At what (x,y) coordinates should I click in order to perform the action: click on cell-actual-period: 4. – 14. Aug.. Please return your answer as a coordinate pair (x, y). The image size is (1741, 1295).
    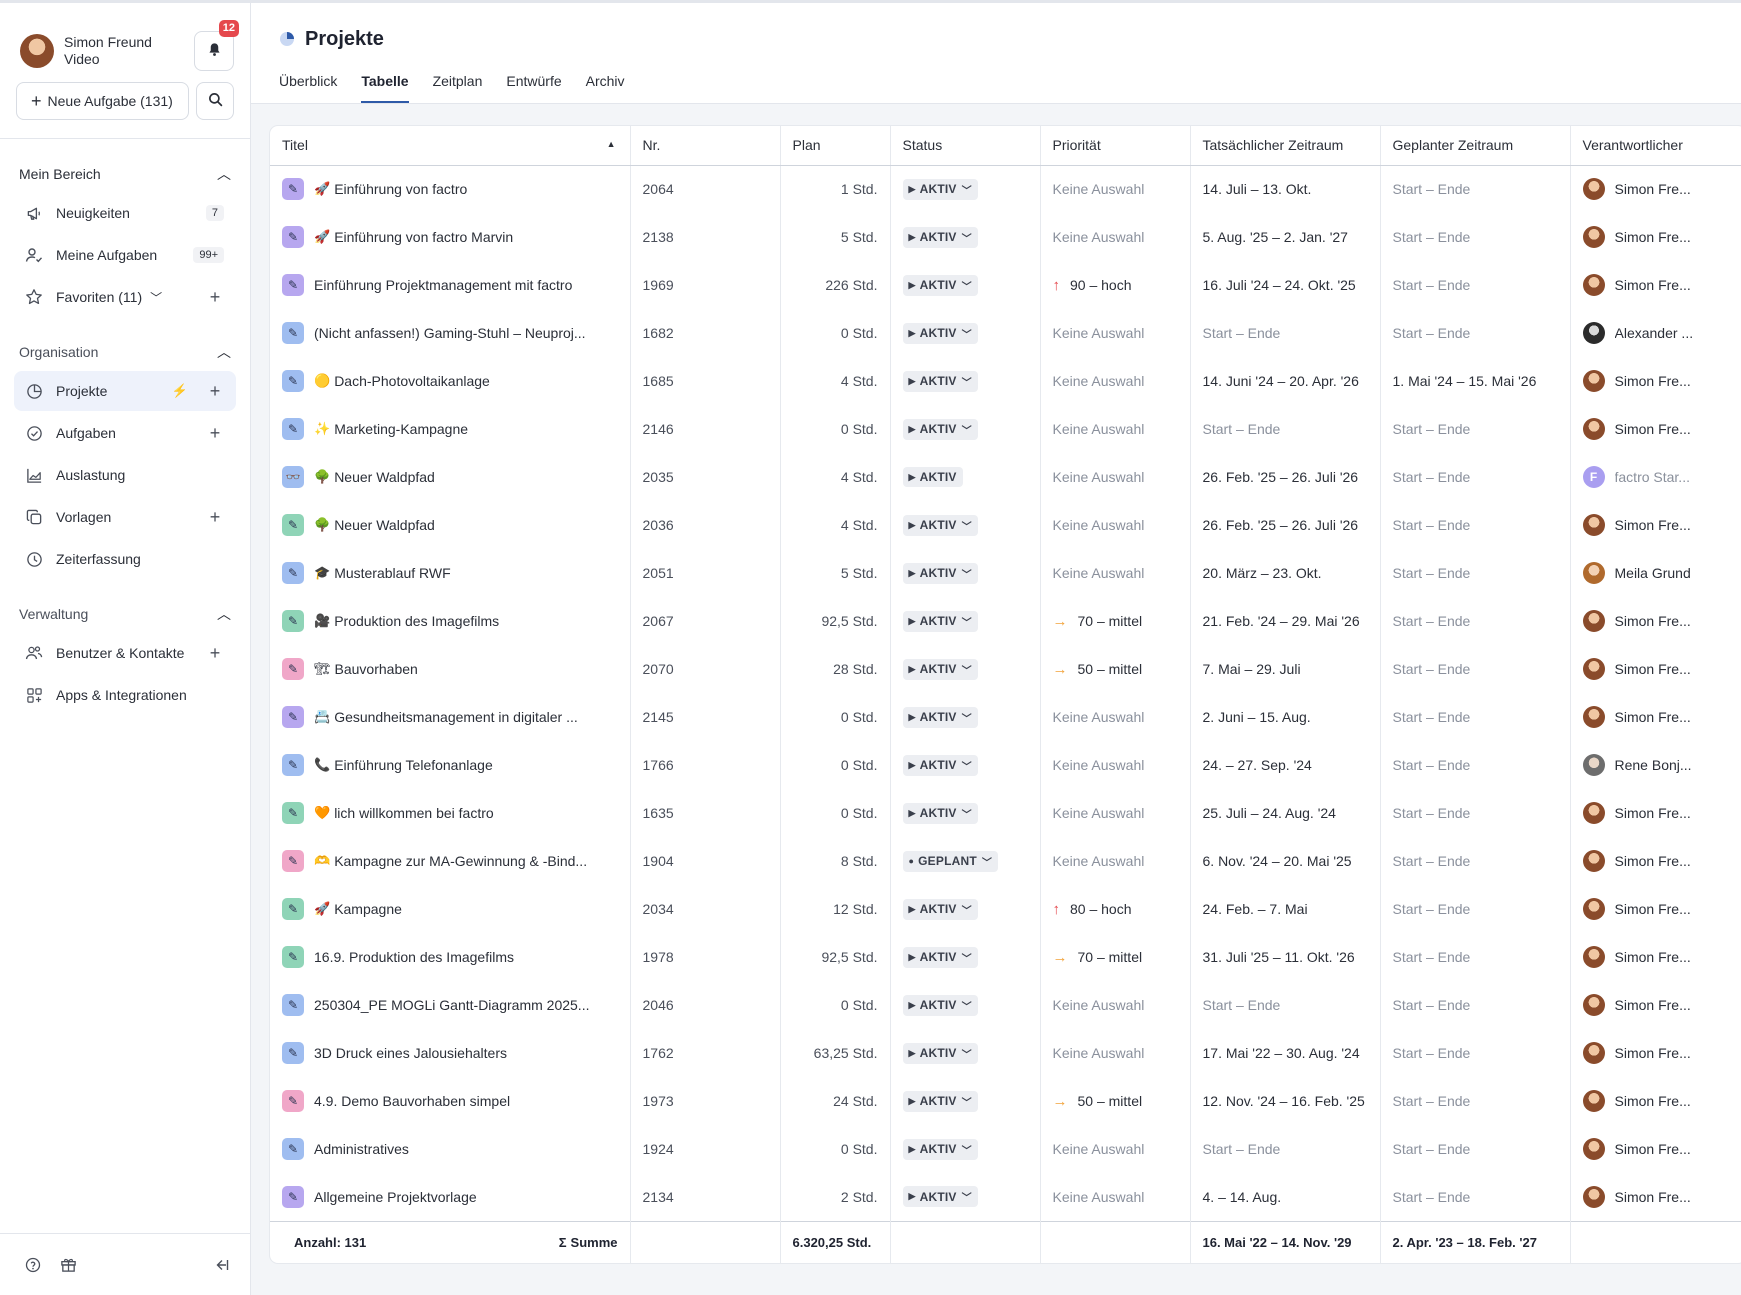
    Looking at the image, I should click on (1285, 1197).